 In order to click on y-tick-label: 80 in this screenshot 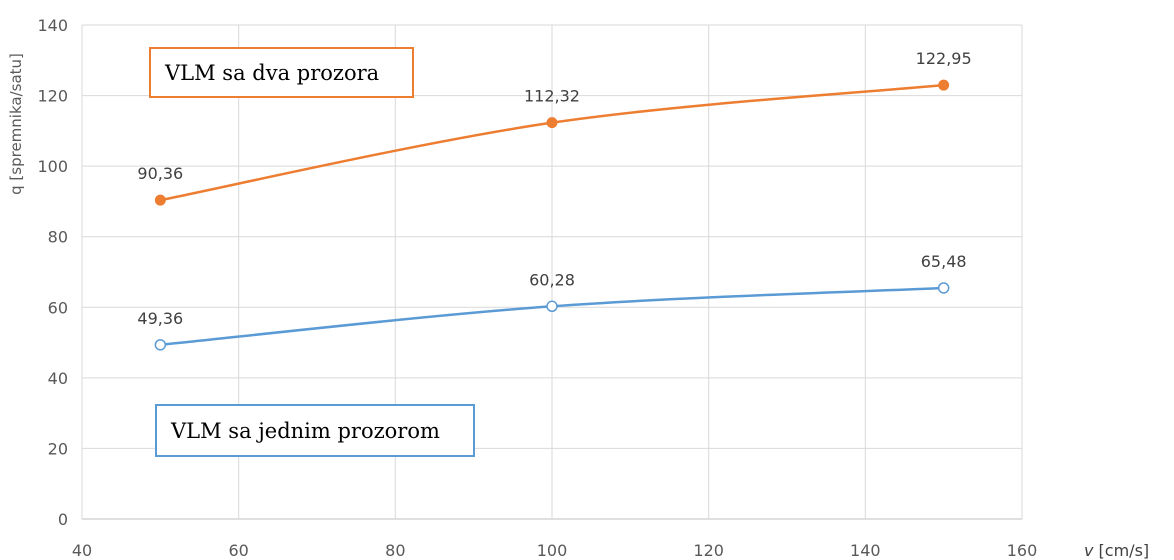, I will do `click(58, 237)`.